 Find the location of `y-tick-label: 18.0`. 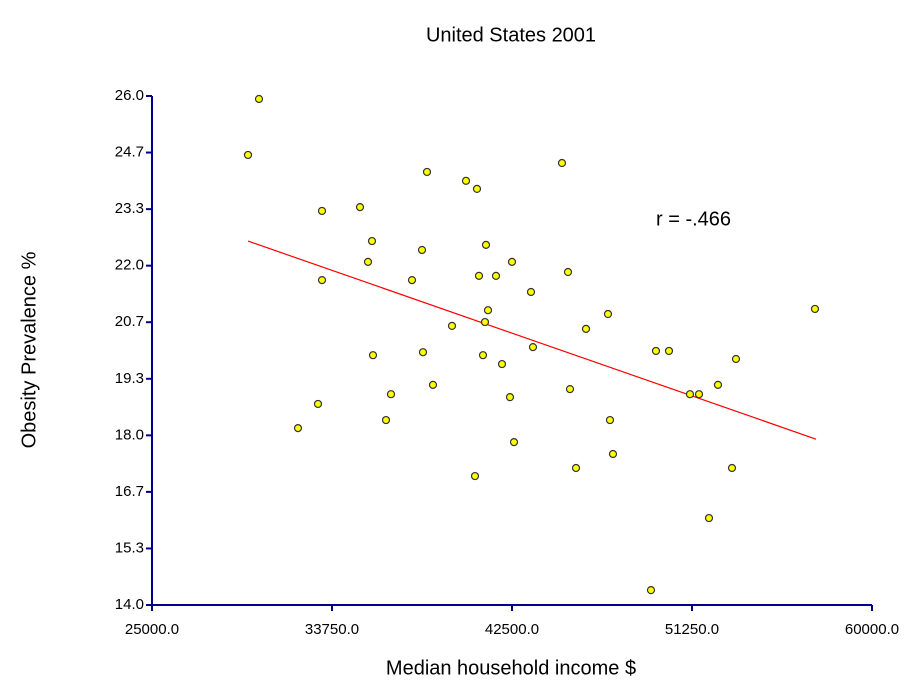

y-tick-label: 18.0 is located at coordinates (129, 434).